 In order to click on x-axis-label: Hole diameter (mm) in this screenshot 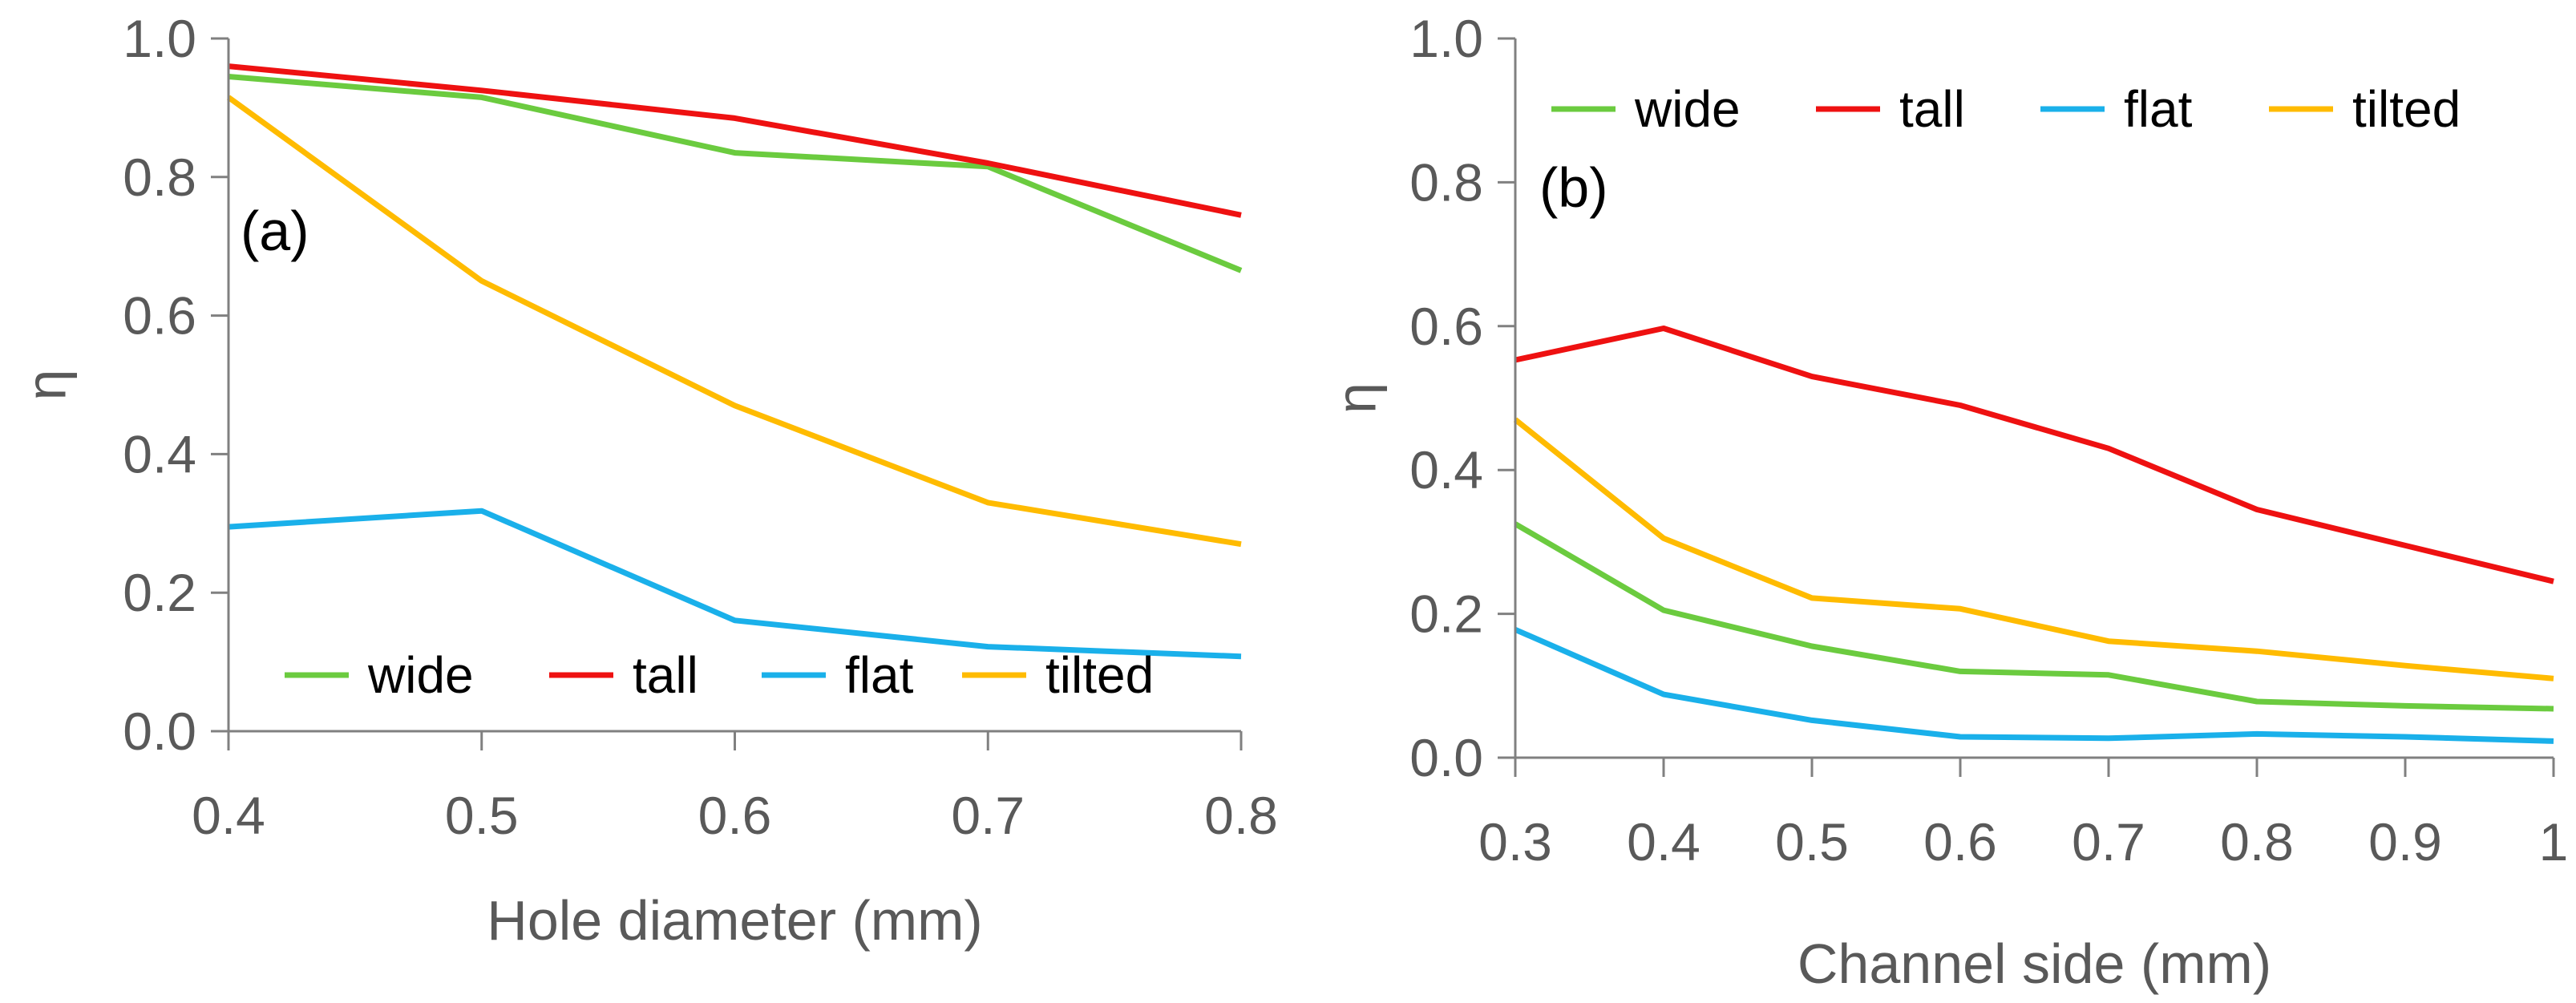, I will do `click(734, 920)`.